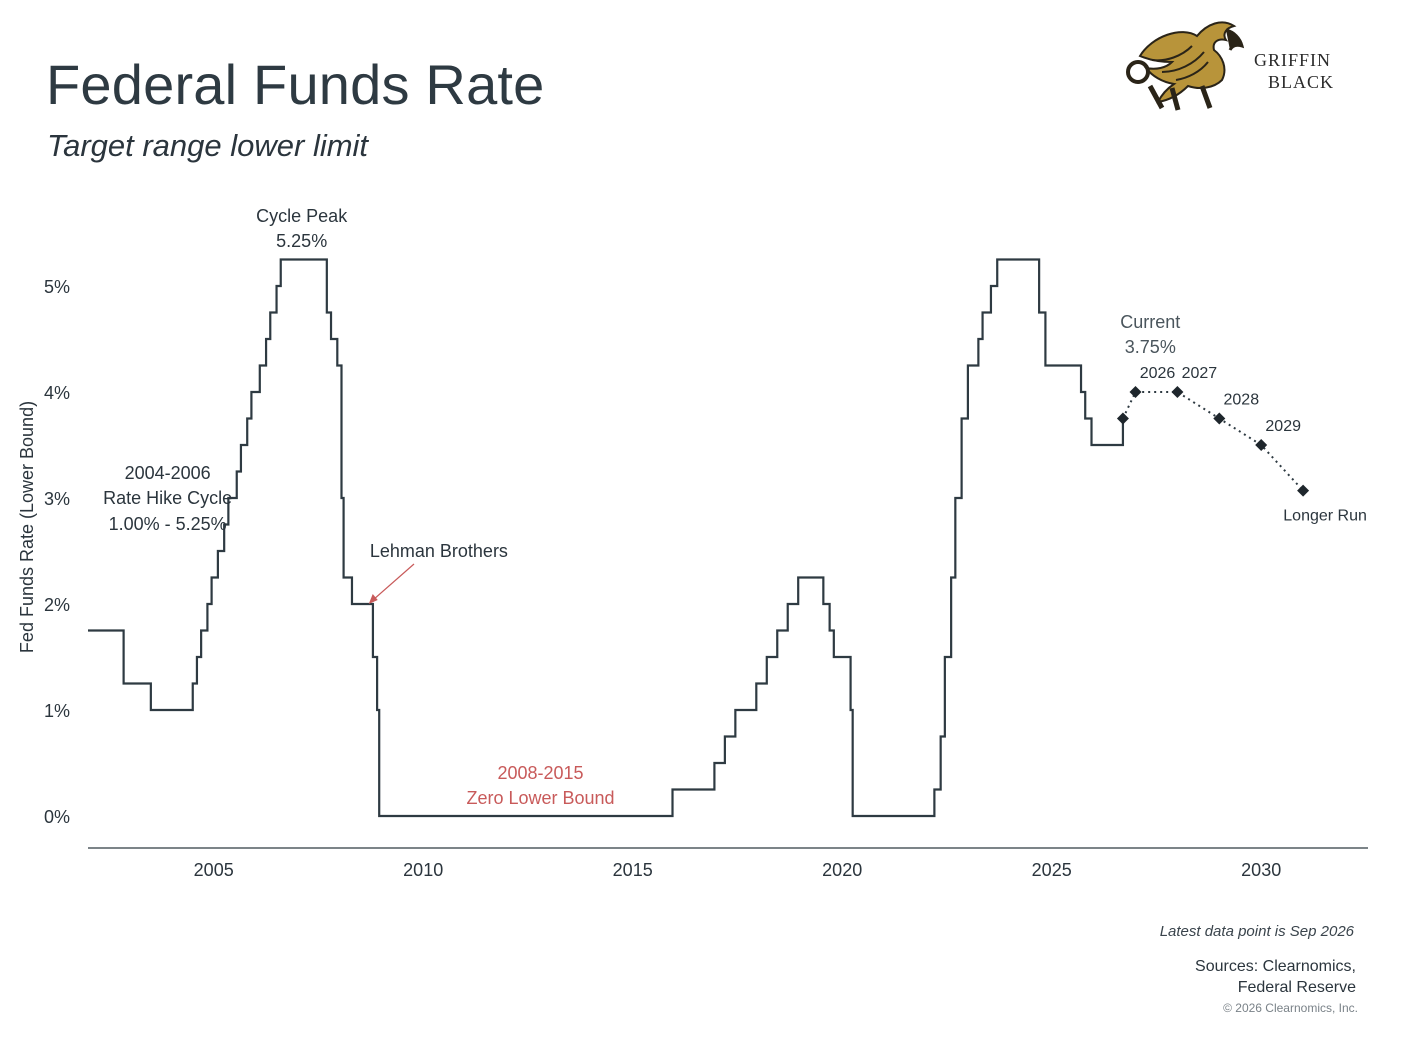  Describe the element at coordinates (1261, 870) in the screenshot. I see `x-tick-label: 2030` at that location.